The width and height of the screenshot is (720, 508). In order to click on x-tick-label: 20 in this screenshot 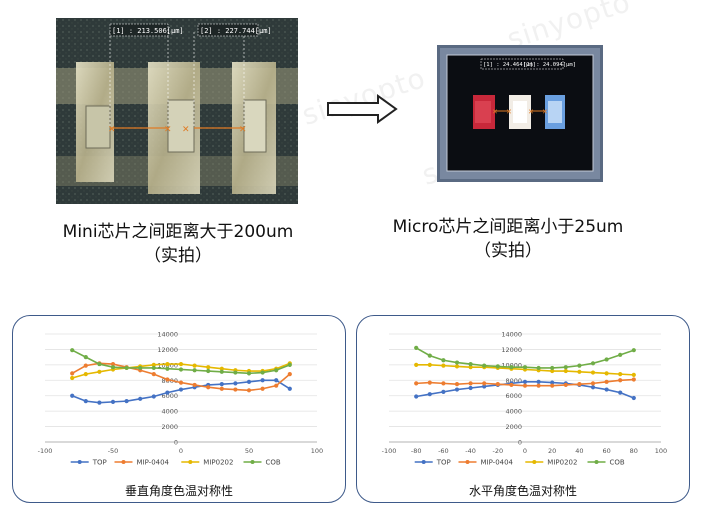, I will do `click(552, 451)`.